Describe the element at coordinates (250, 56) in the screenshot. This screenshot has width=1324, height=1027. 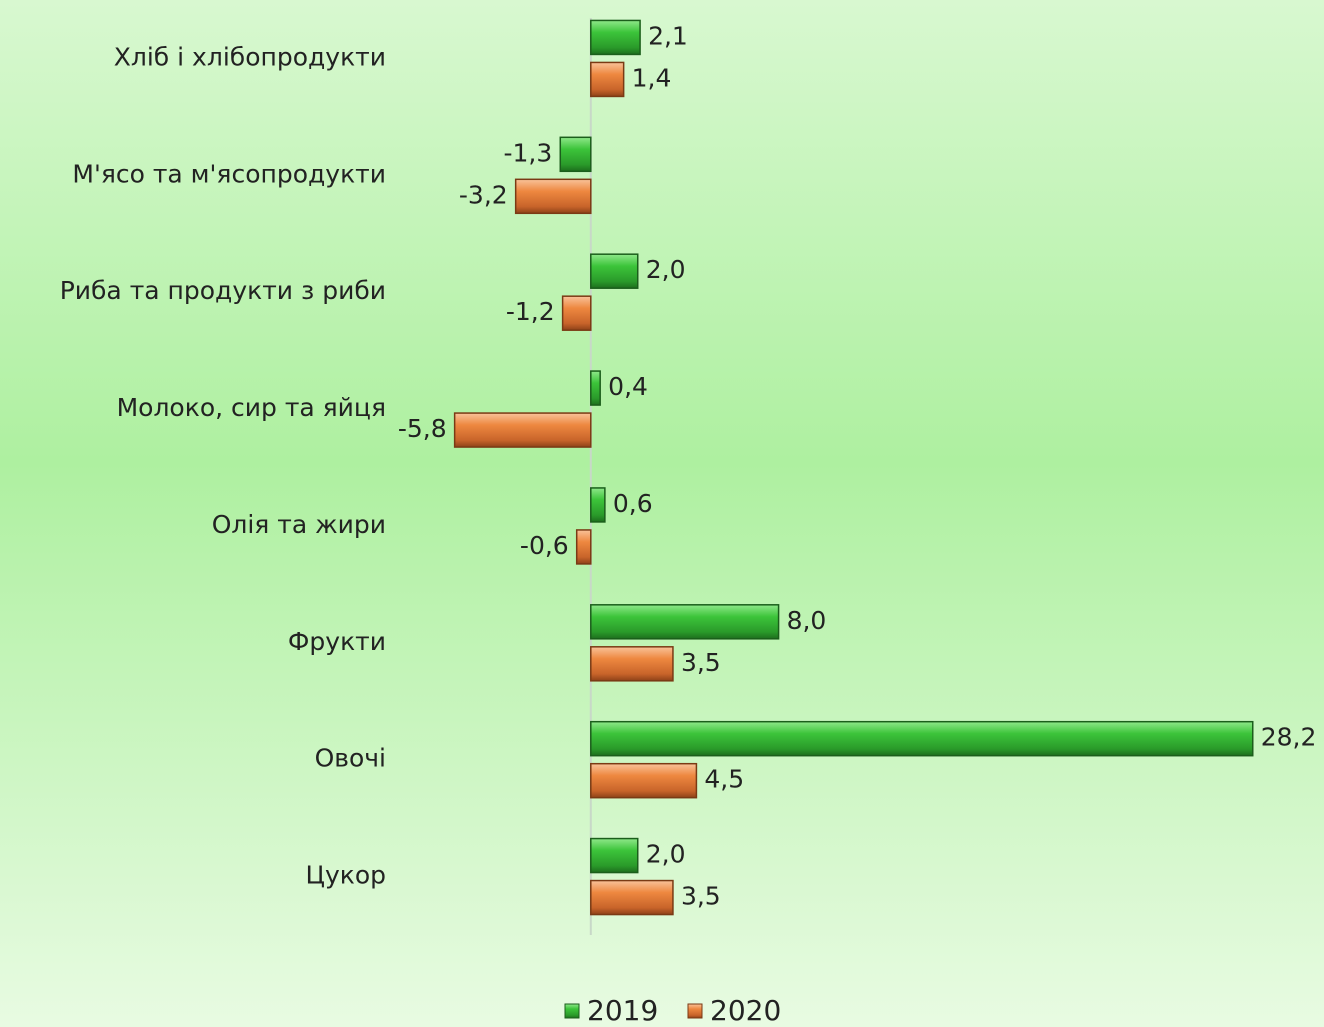
I see `category-label: Хліб і хлібопродукти` at that location.